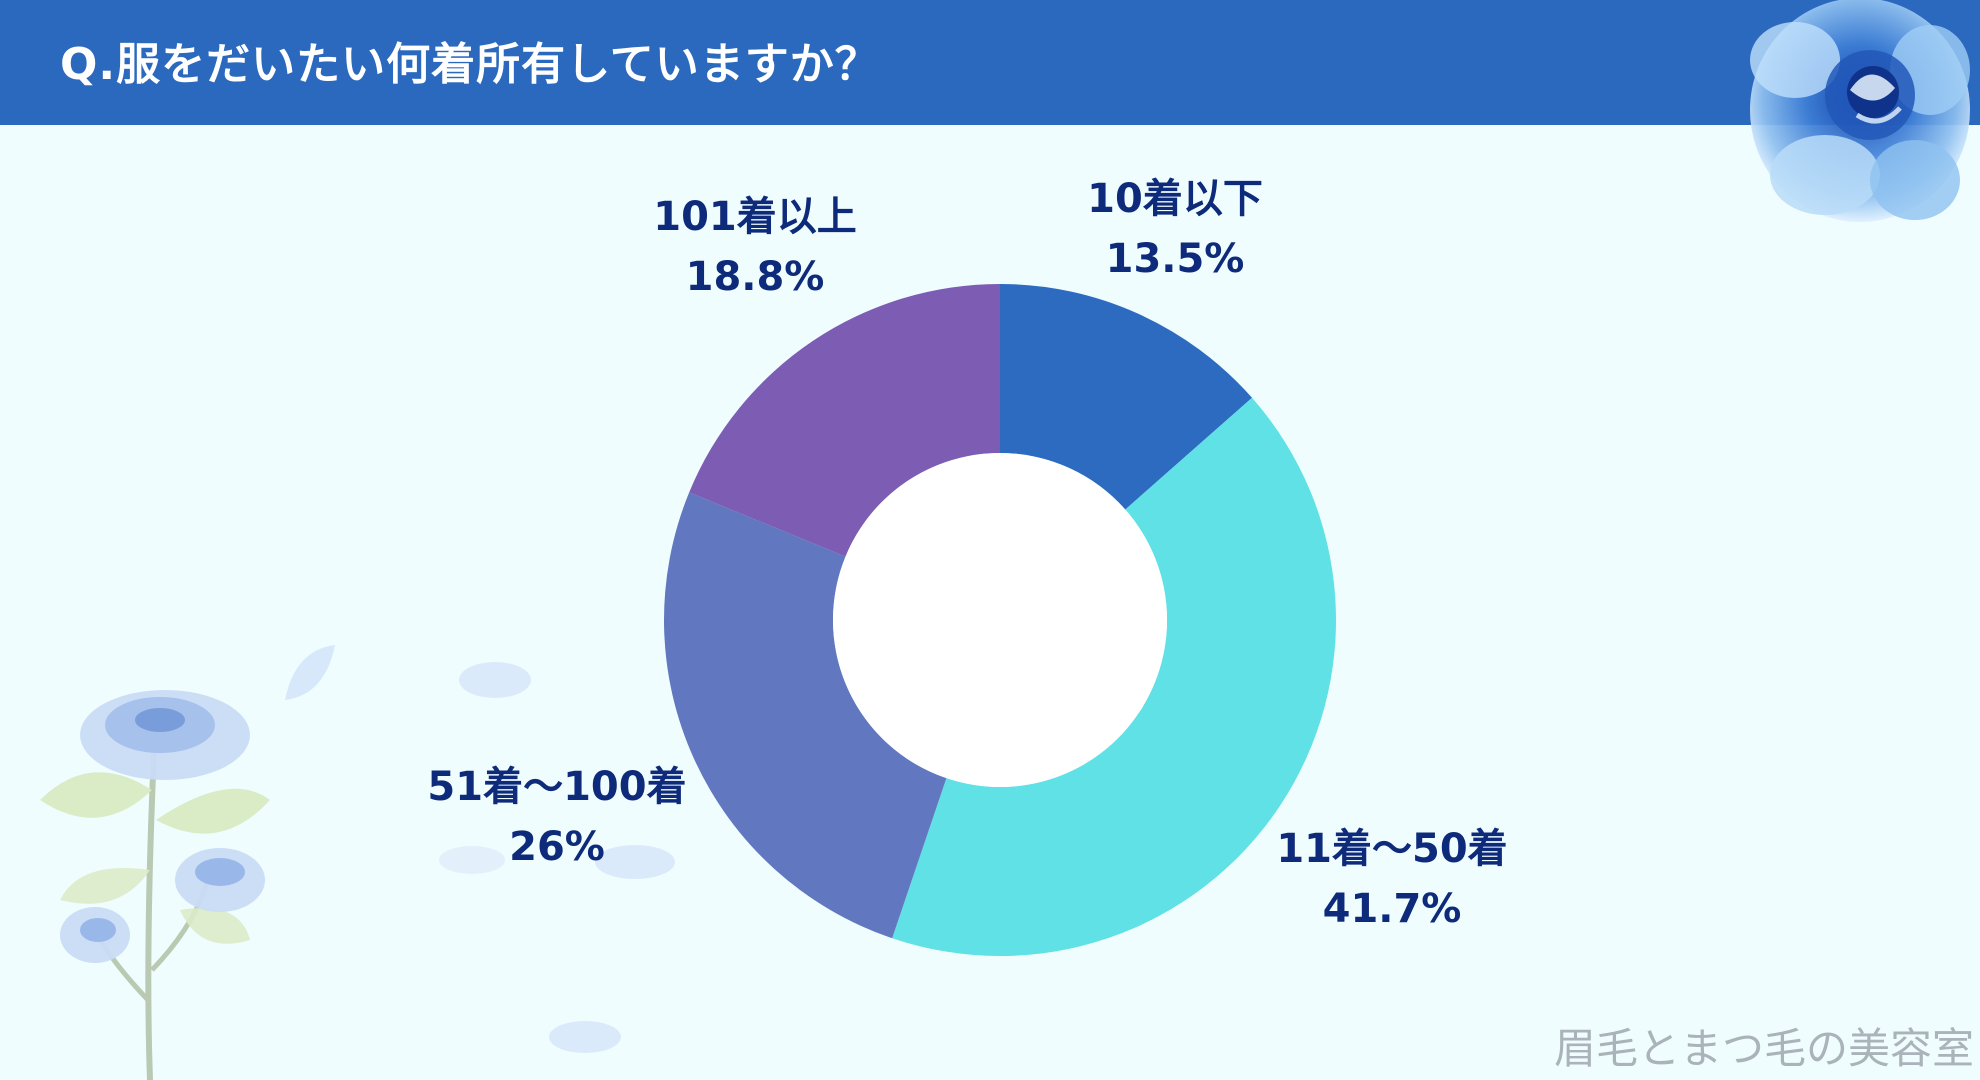 This screenshot has height=1080, width=1980. Describe the element at coordinates (1763, 1048) in the screenshot. I see `watermark-text: 眉毛とまつ毛の美容室` at that location.